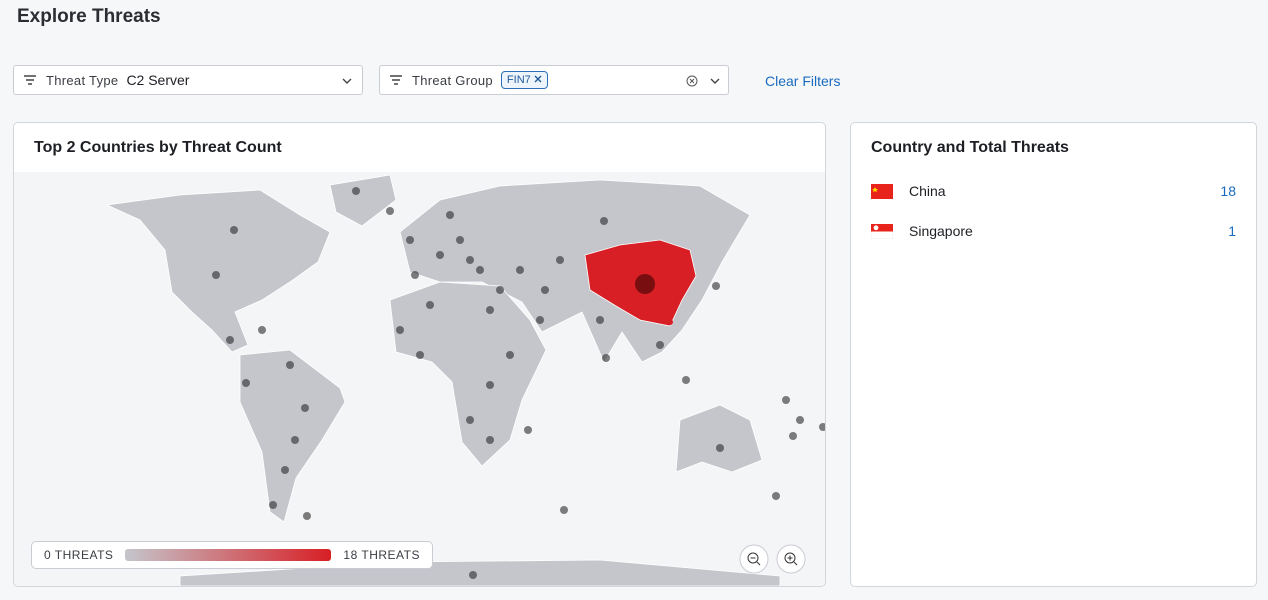 The image size is (1268, 600). Describe the element at coordinates (1053, 231) in the screenshot. I see `country-row: Singapore 1` at that location.